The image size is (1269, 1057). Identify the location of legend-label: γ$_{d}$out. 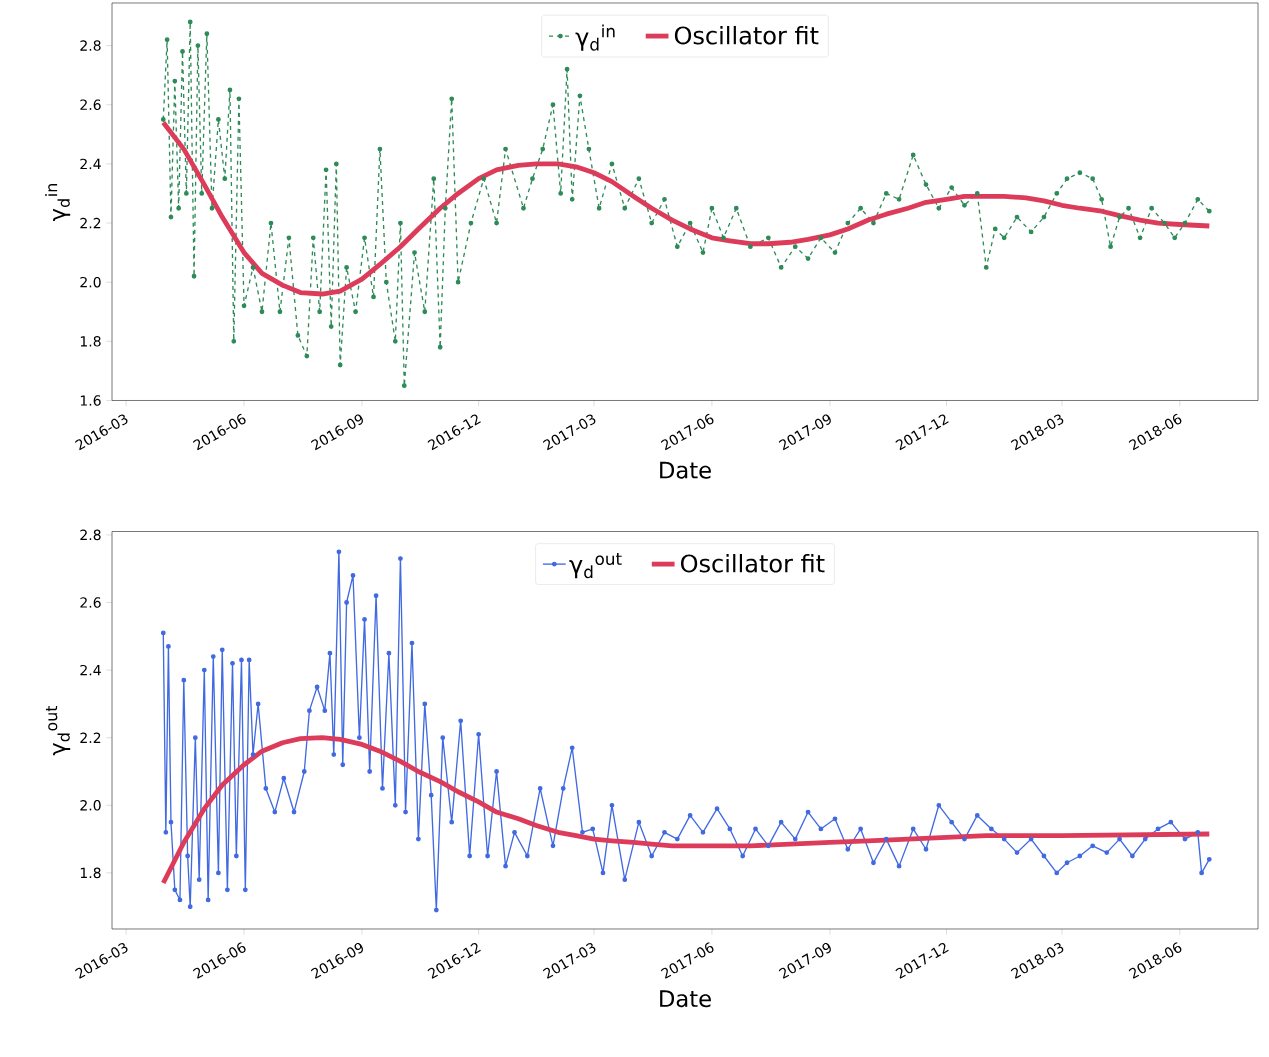
(595, 566).